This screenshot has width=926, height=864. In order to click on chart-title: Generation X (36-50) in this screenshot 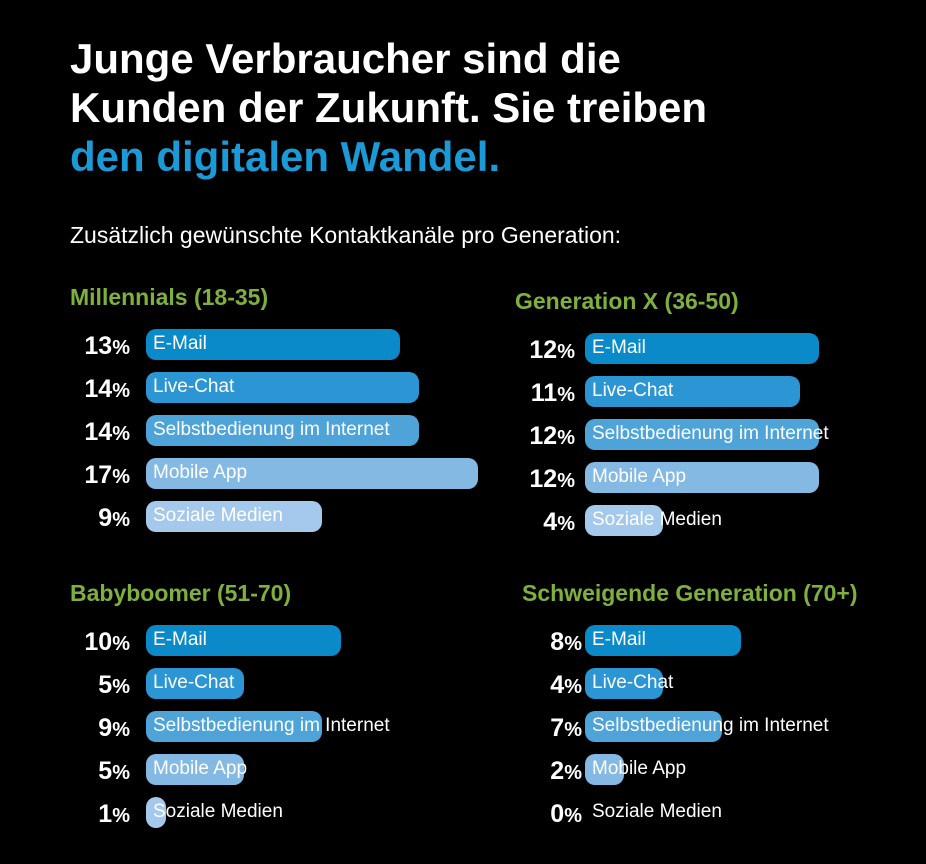, I will do `click(627, 301)`.